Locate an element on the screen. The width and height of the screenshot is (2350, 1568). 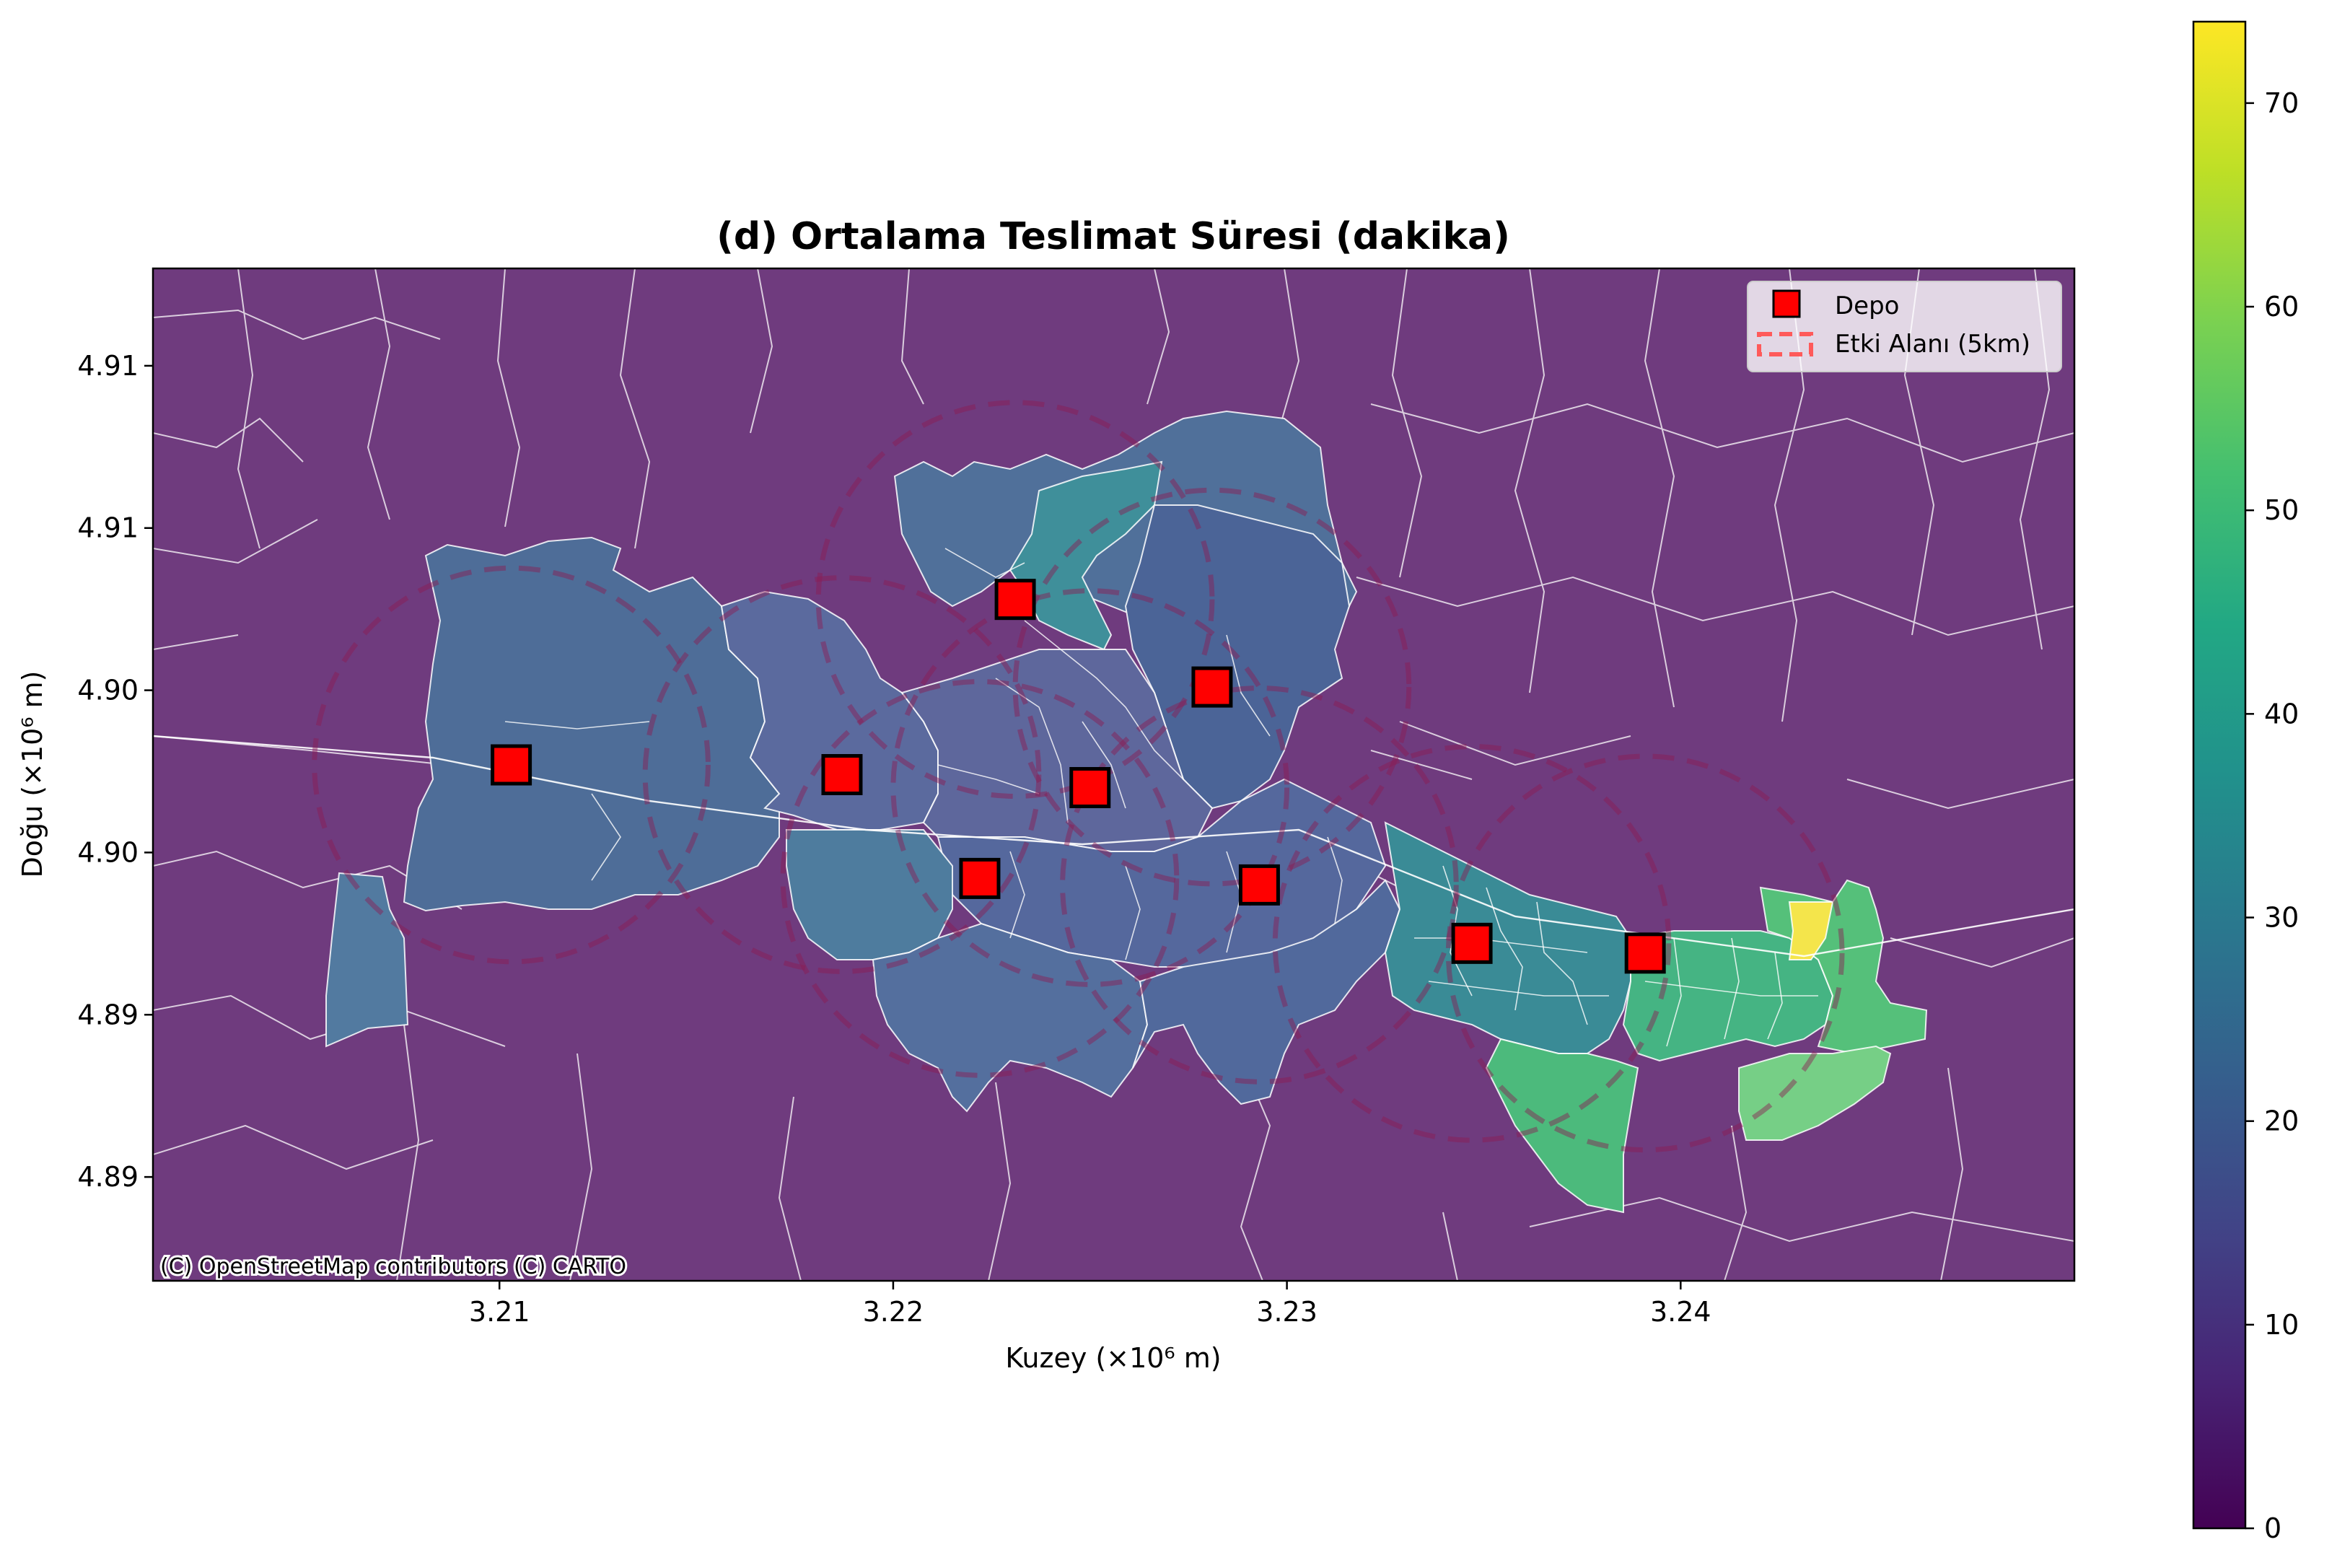
x-tick-label: 3.22 is located at coordinates (893, 1312).